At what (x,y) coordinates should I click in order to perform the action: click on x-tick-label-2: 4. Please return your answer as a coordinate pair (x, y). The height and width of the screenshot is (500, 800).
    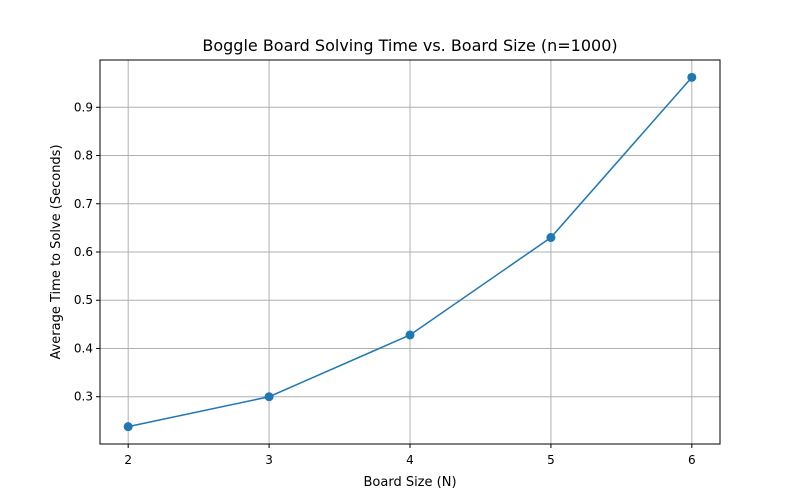
    Looking at the image, I should click on (410, 460).